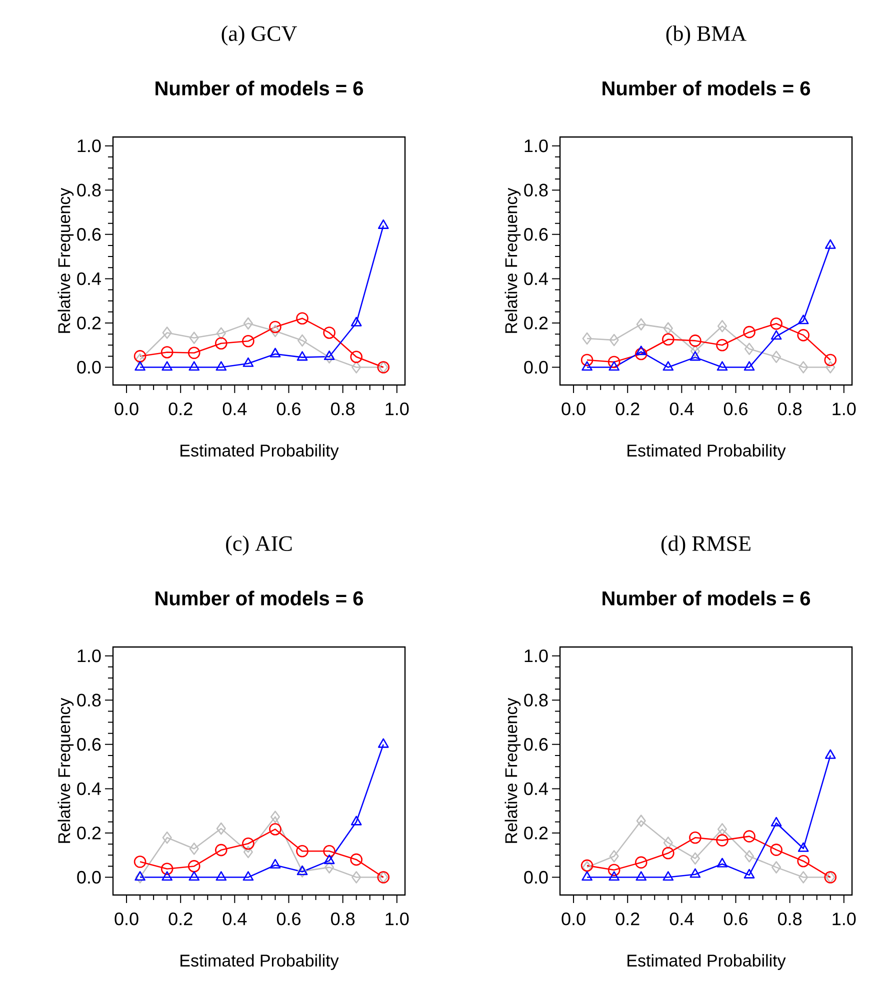  What do you see at coordinates (536, 367) in the screenshot?
I see `y-tick-label: 0.0` at bounding box center [536, 367].